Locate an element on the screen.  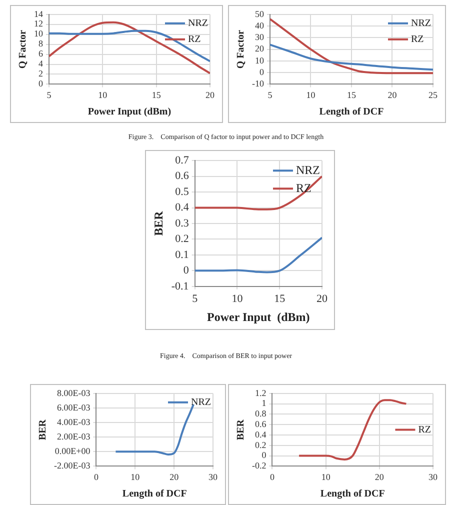
y-tick-label: 1 is located at coordinates (264, 403).